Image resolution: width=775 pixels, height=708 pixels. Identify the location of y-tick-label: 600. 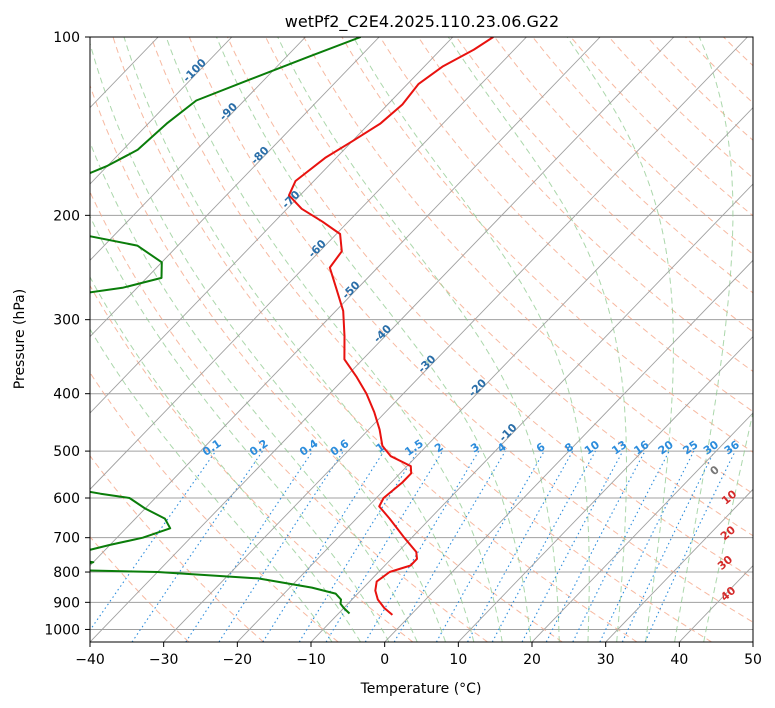
(66, 499).